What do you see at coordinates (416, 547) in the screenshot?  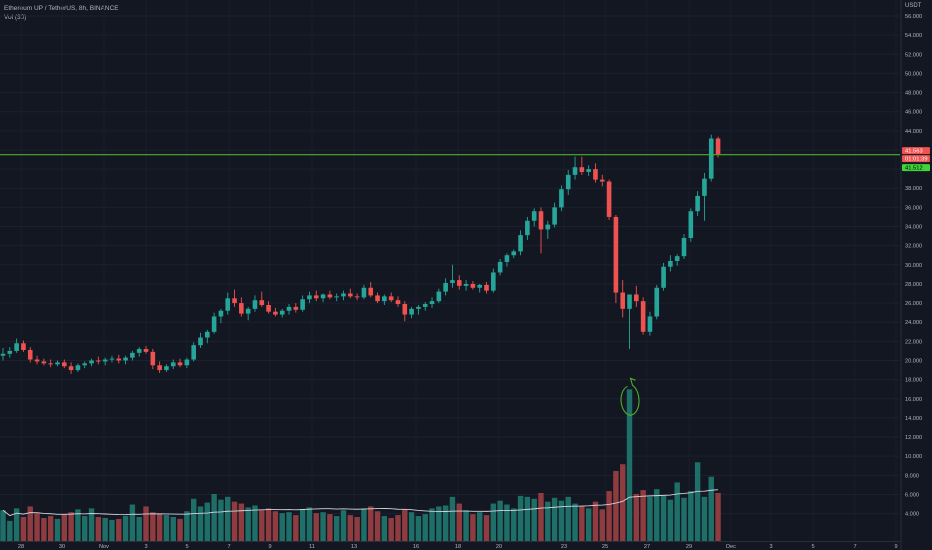 I see `time-tick-label: 16` at bounding box center [416, 547].